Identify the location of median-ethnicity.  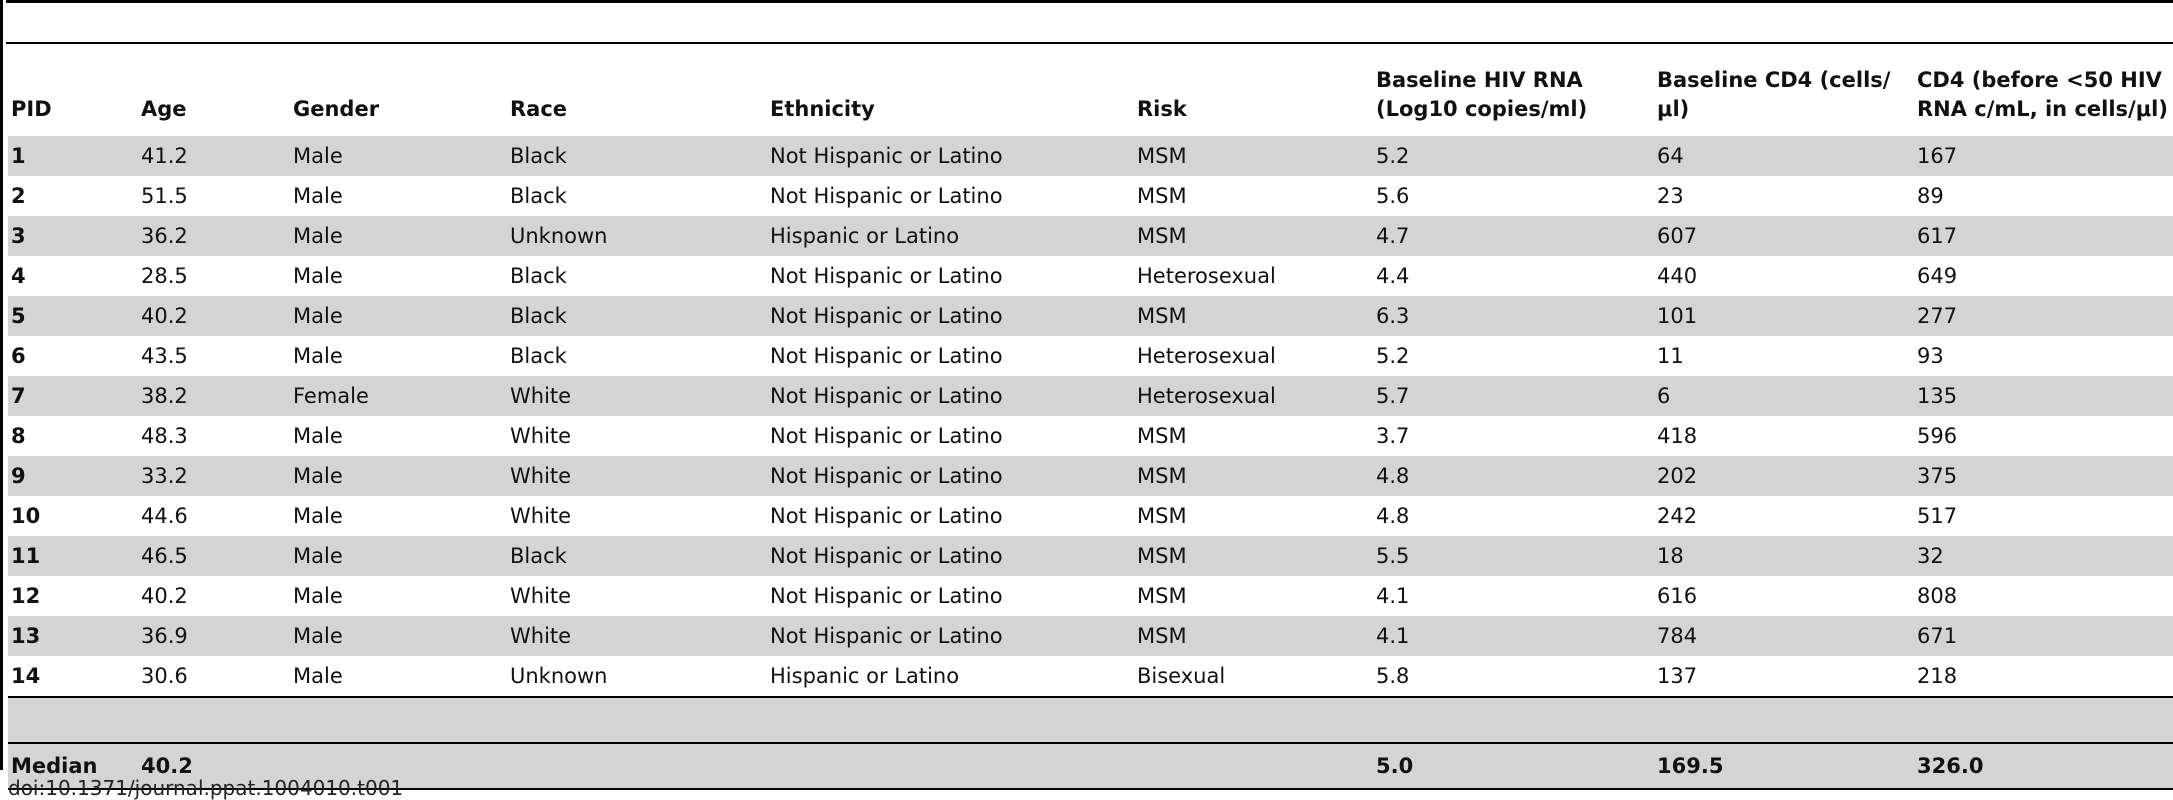
(950, 766).